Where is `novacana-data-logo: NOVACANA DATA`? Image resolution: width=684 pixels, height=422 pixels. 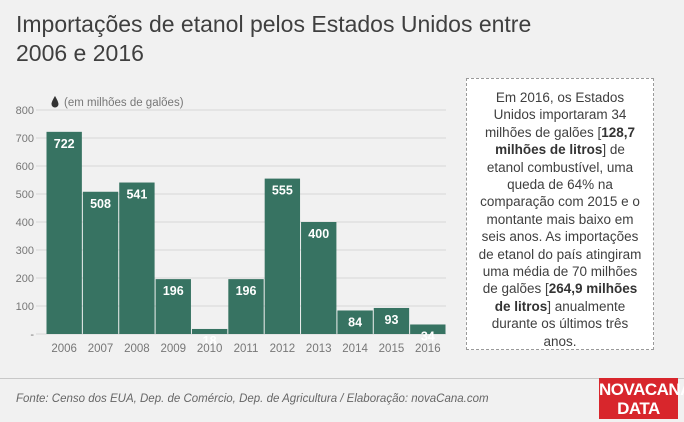 novacana-data-logo: NOVACANA DATA is located at coordinates (641, 398).